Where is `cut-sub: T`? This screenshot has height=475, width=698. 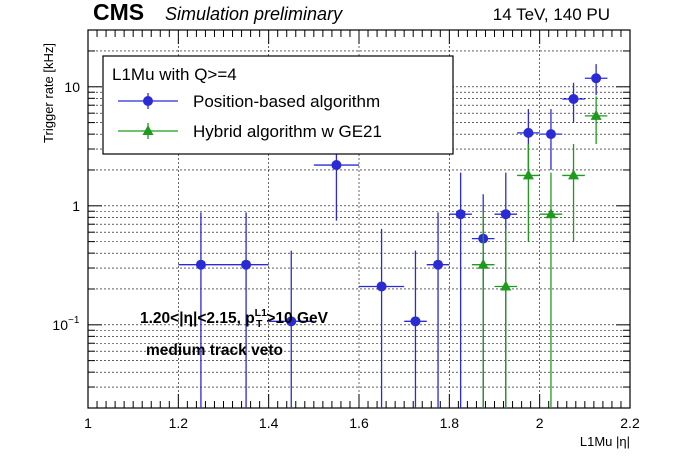
cut-sub: T is located at coordinates (259, 324).